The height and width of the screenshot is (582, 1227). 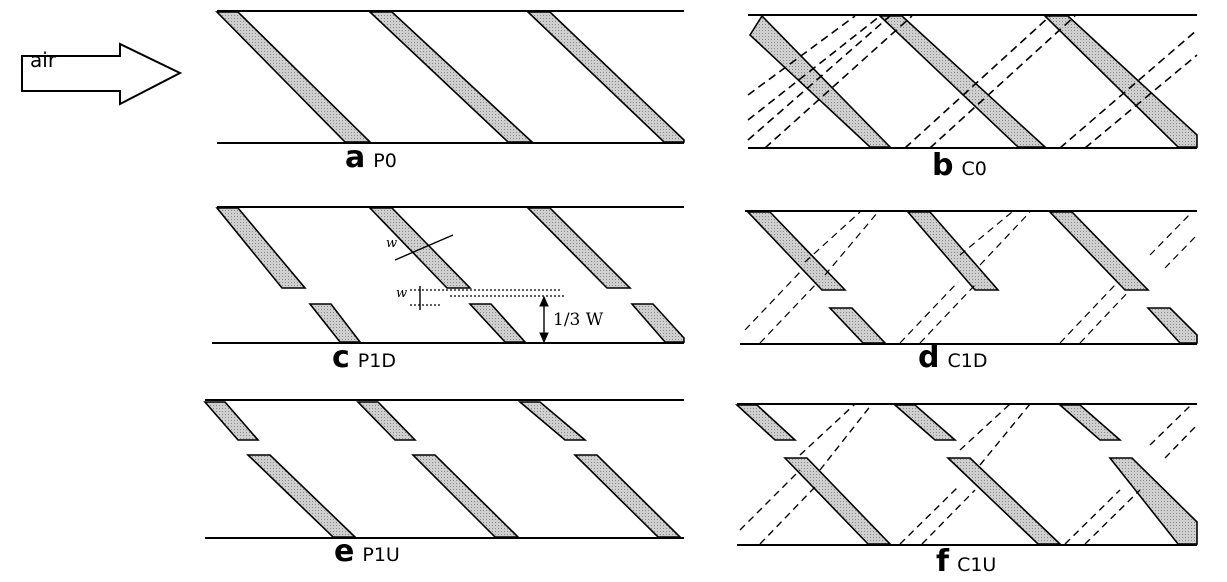 What do you see at coordinates (355, 157) in the screenshot?
I see `panel-a-letter: a` at bounding box center [355, 157].